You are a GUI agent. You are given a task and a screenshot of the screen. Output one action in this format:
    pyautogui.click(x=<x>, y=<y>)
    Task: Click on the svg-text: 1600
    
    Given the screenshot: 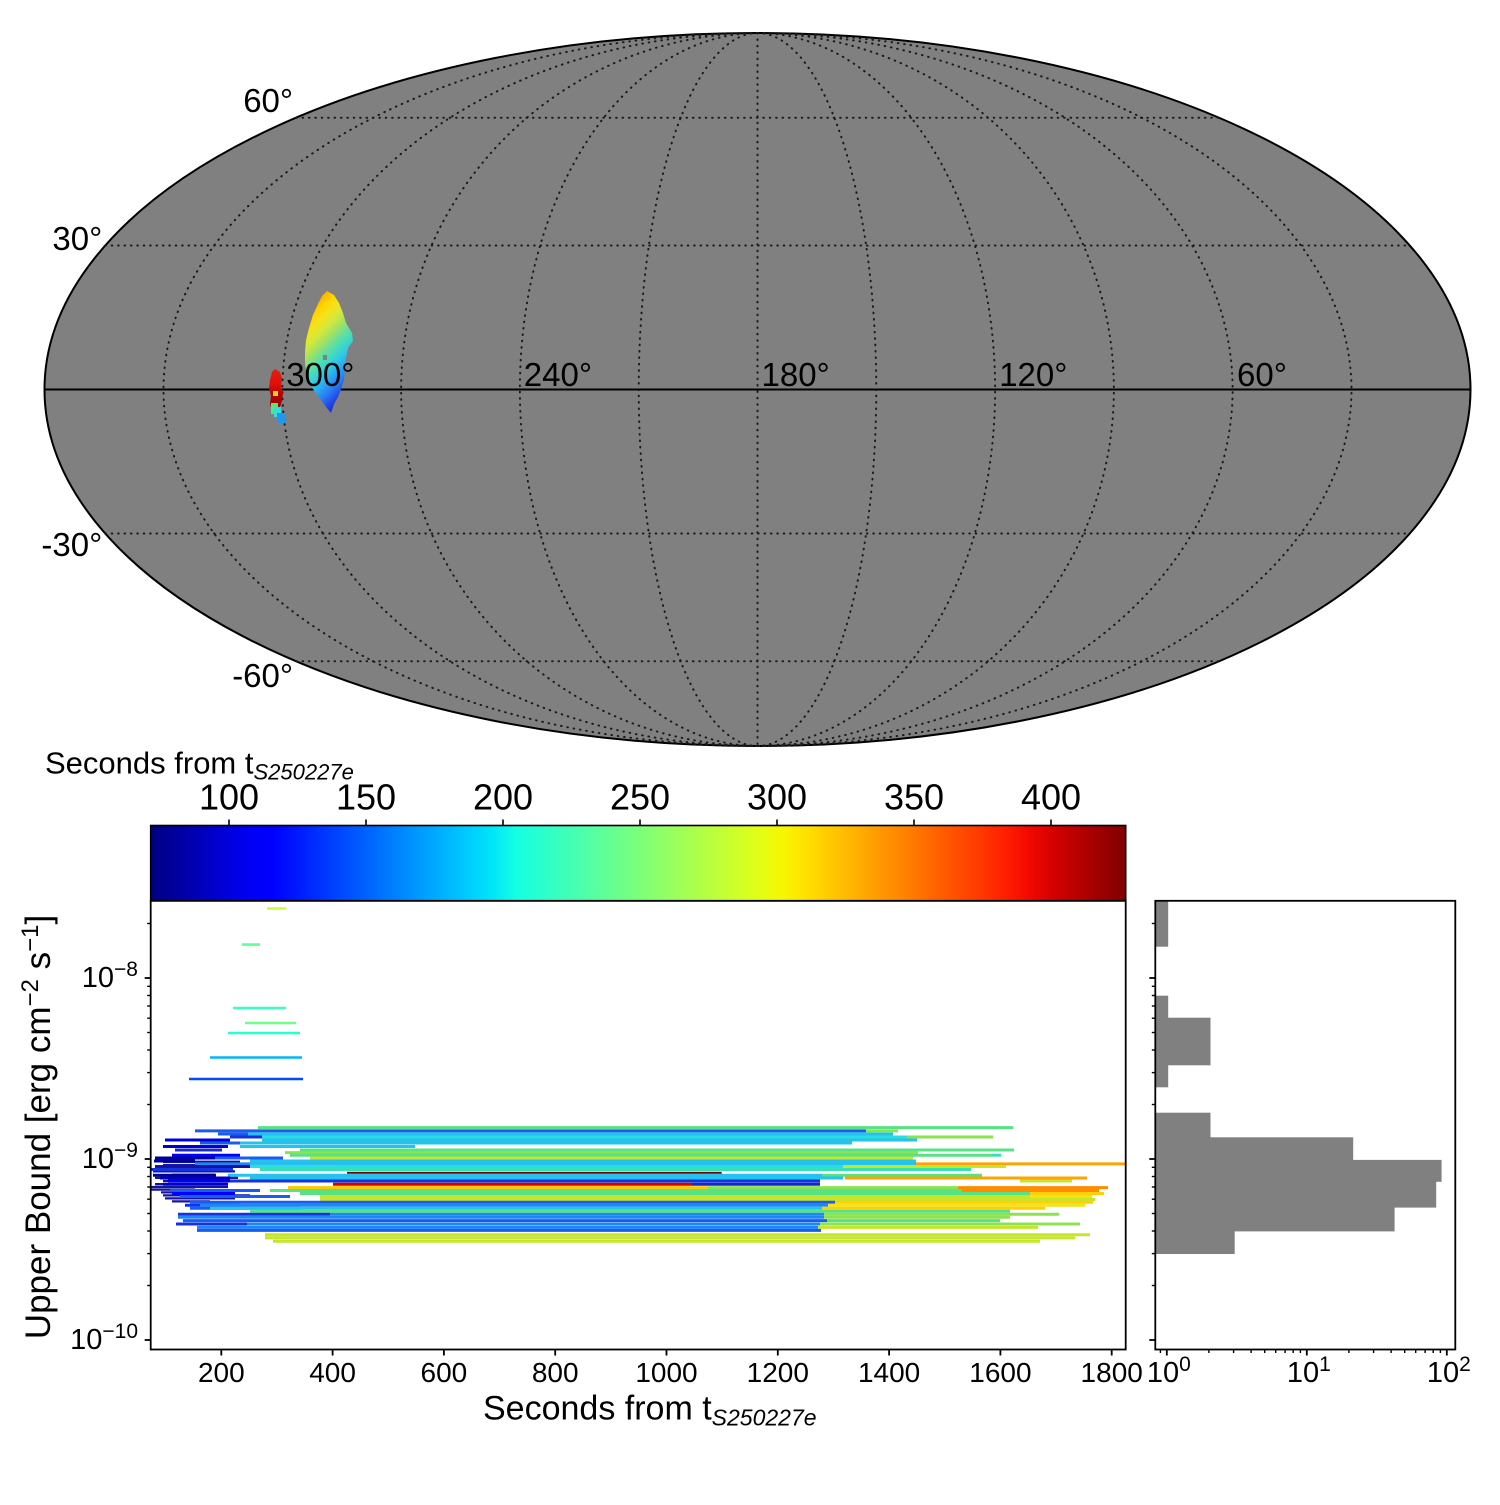 What is the action you would take?
    pyautogui.click(x=1000, y=1372)
    